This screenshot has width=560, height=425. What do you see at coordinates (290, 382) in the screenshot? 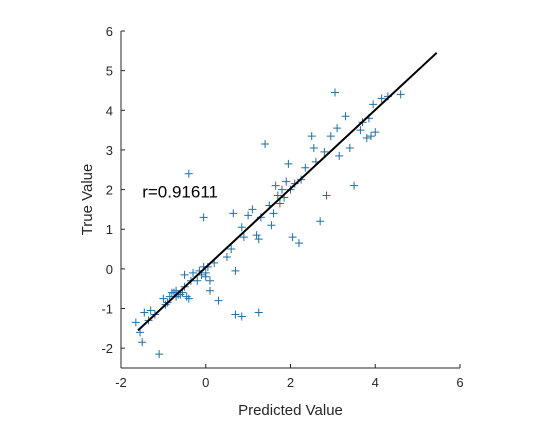
I see `x-tick-label: 2` at bounding box center [290, 382].